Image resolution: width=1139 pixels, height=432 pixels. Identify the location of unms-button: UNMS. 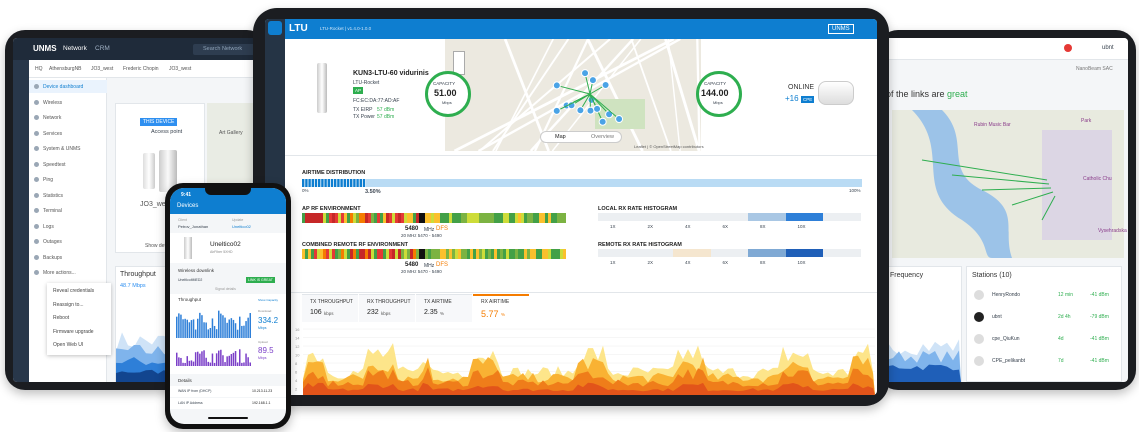
(841, 29).